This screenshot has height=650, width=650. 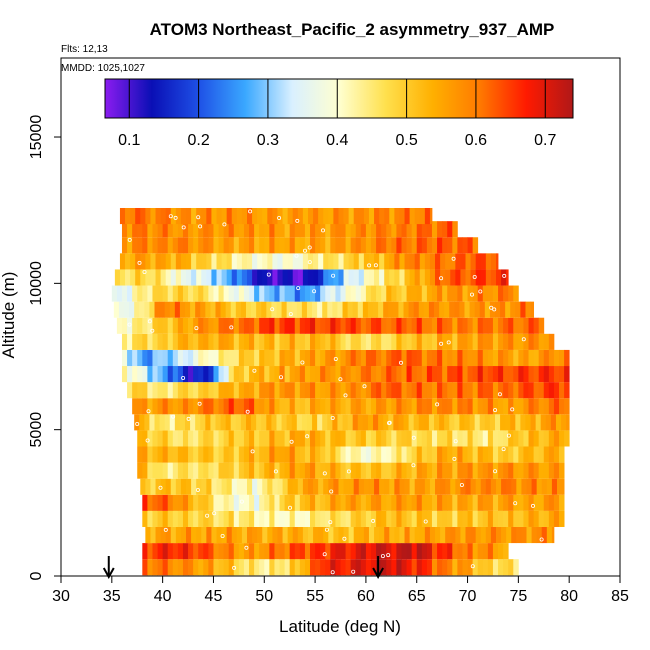 What do you see at coordinates (103, 68) in the screenshot?
I see `dates-label: MMDD: 1025,1027` at bounding box center [103, 68].